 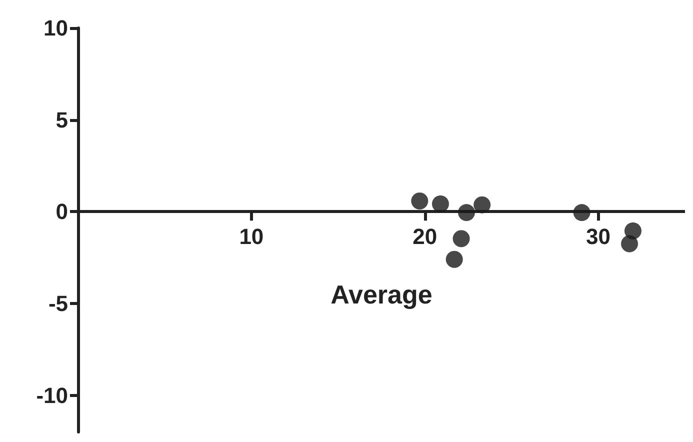 I want to click on y-tick-label: 5, so click(x=62, y=119).